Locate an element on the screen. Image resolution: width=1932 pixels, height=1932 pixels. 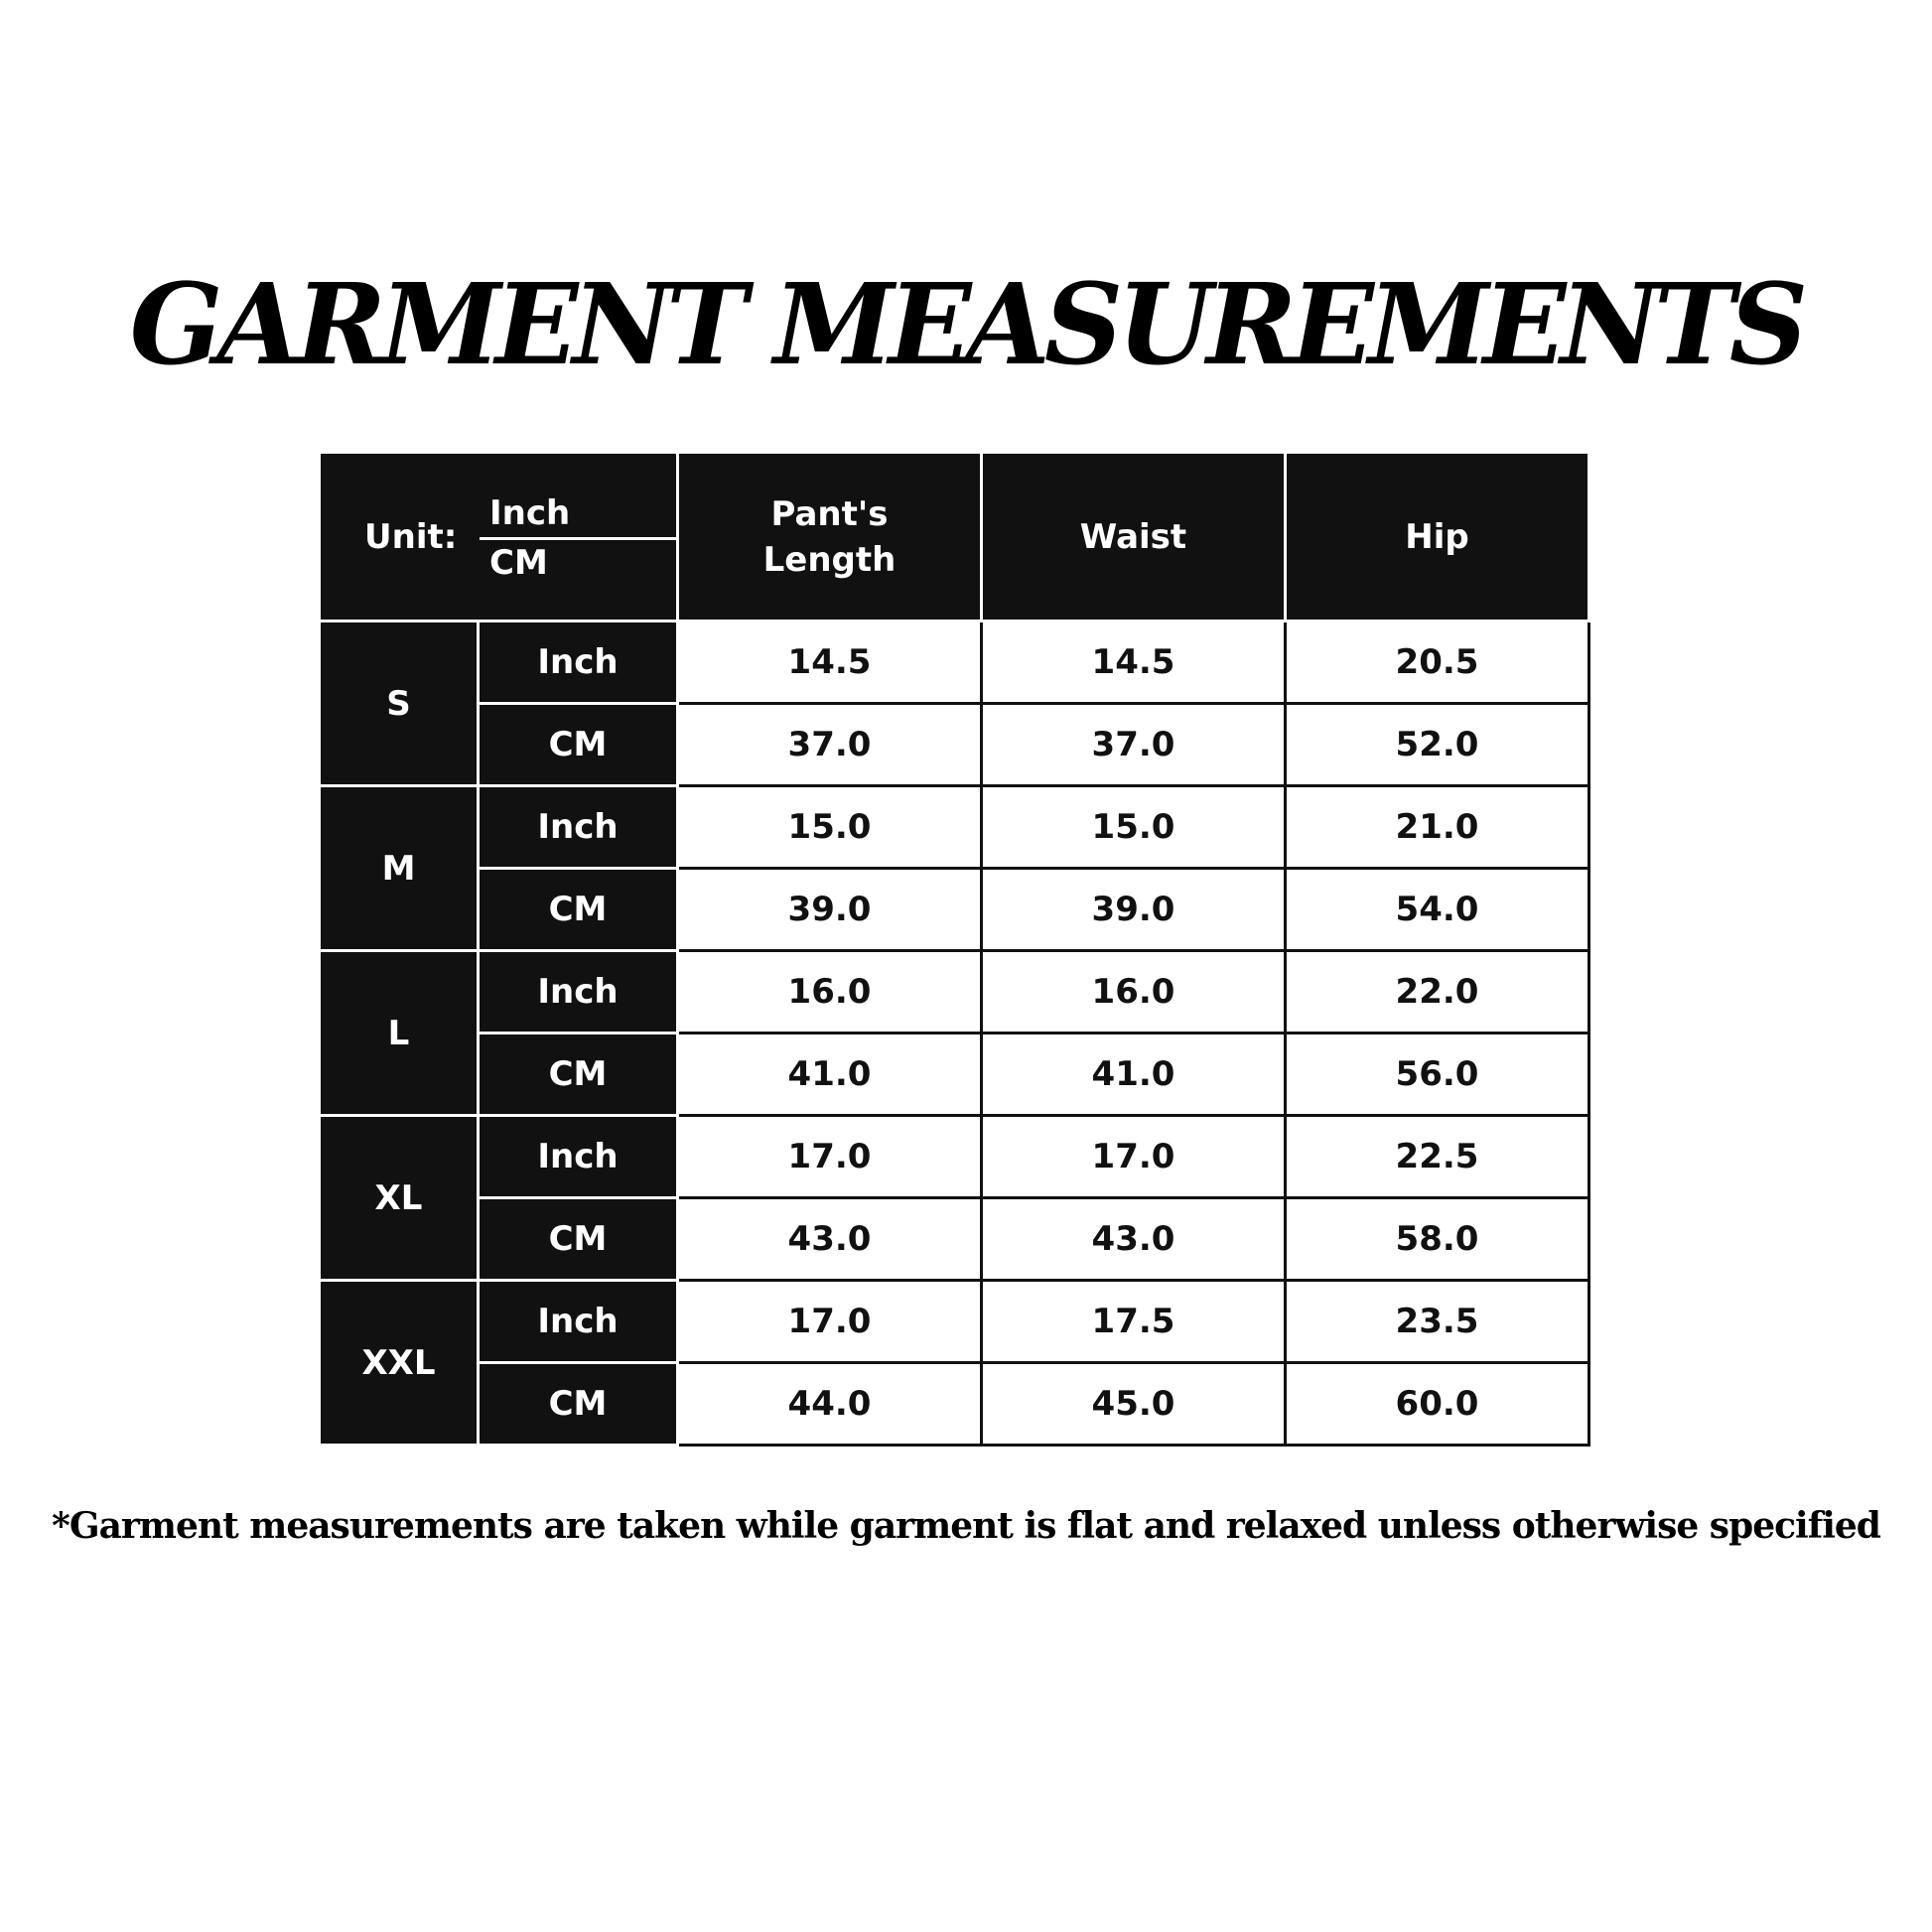
table-row: CM 39.0 39.0 54.0 is located at coordinates (955, 910).